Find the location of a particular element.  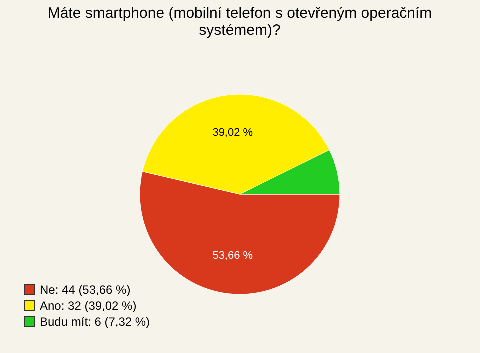

legend-label: Ne: 44 (53,66 %) is located at coordinates (85, 290).